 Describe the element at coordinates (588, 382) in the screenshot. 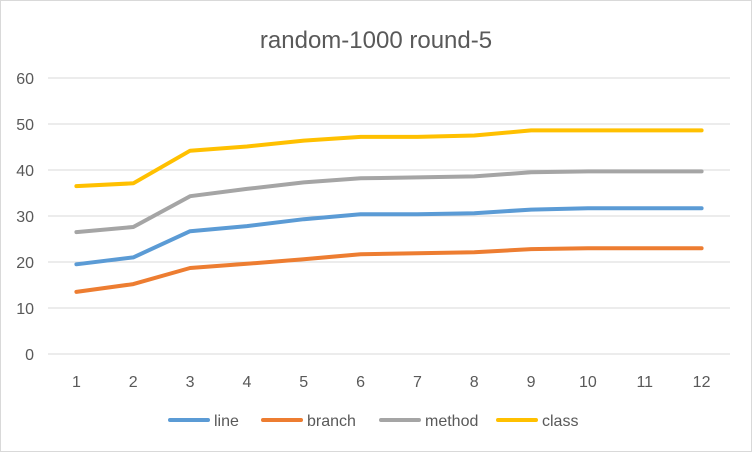

I see `x-tick-label: 10` at that location.